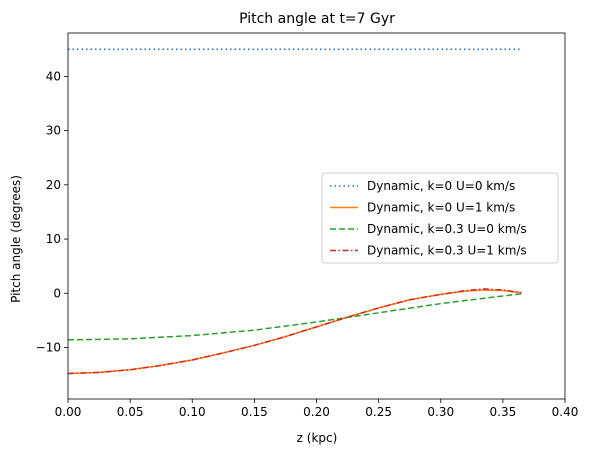 This screenshot has height=455, width=589. What do you see at coordinates (503, 412) in the screenshot?
I see `x-tick-label: 0.35` at bounding box center [503, 412].